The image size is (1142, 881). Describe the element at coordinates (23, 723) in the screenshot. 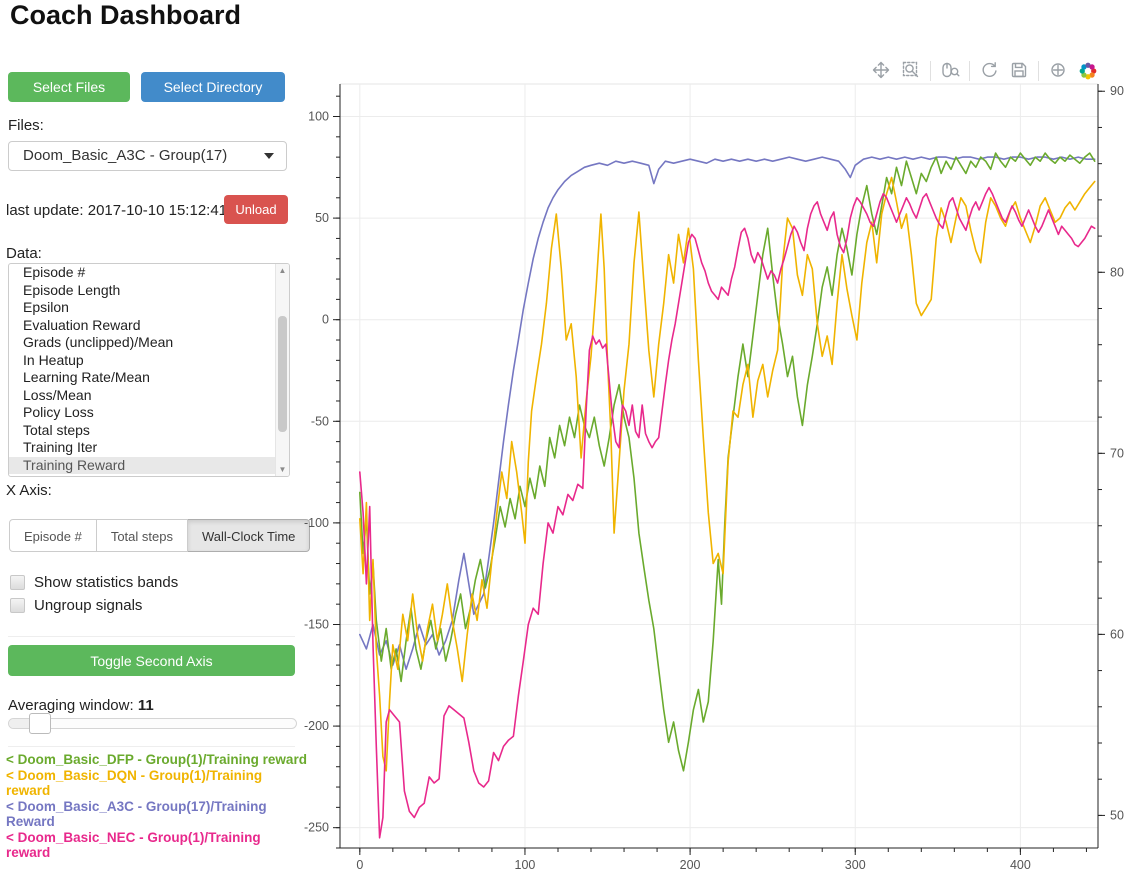

I see `slider-fill` at that location.